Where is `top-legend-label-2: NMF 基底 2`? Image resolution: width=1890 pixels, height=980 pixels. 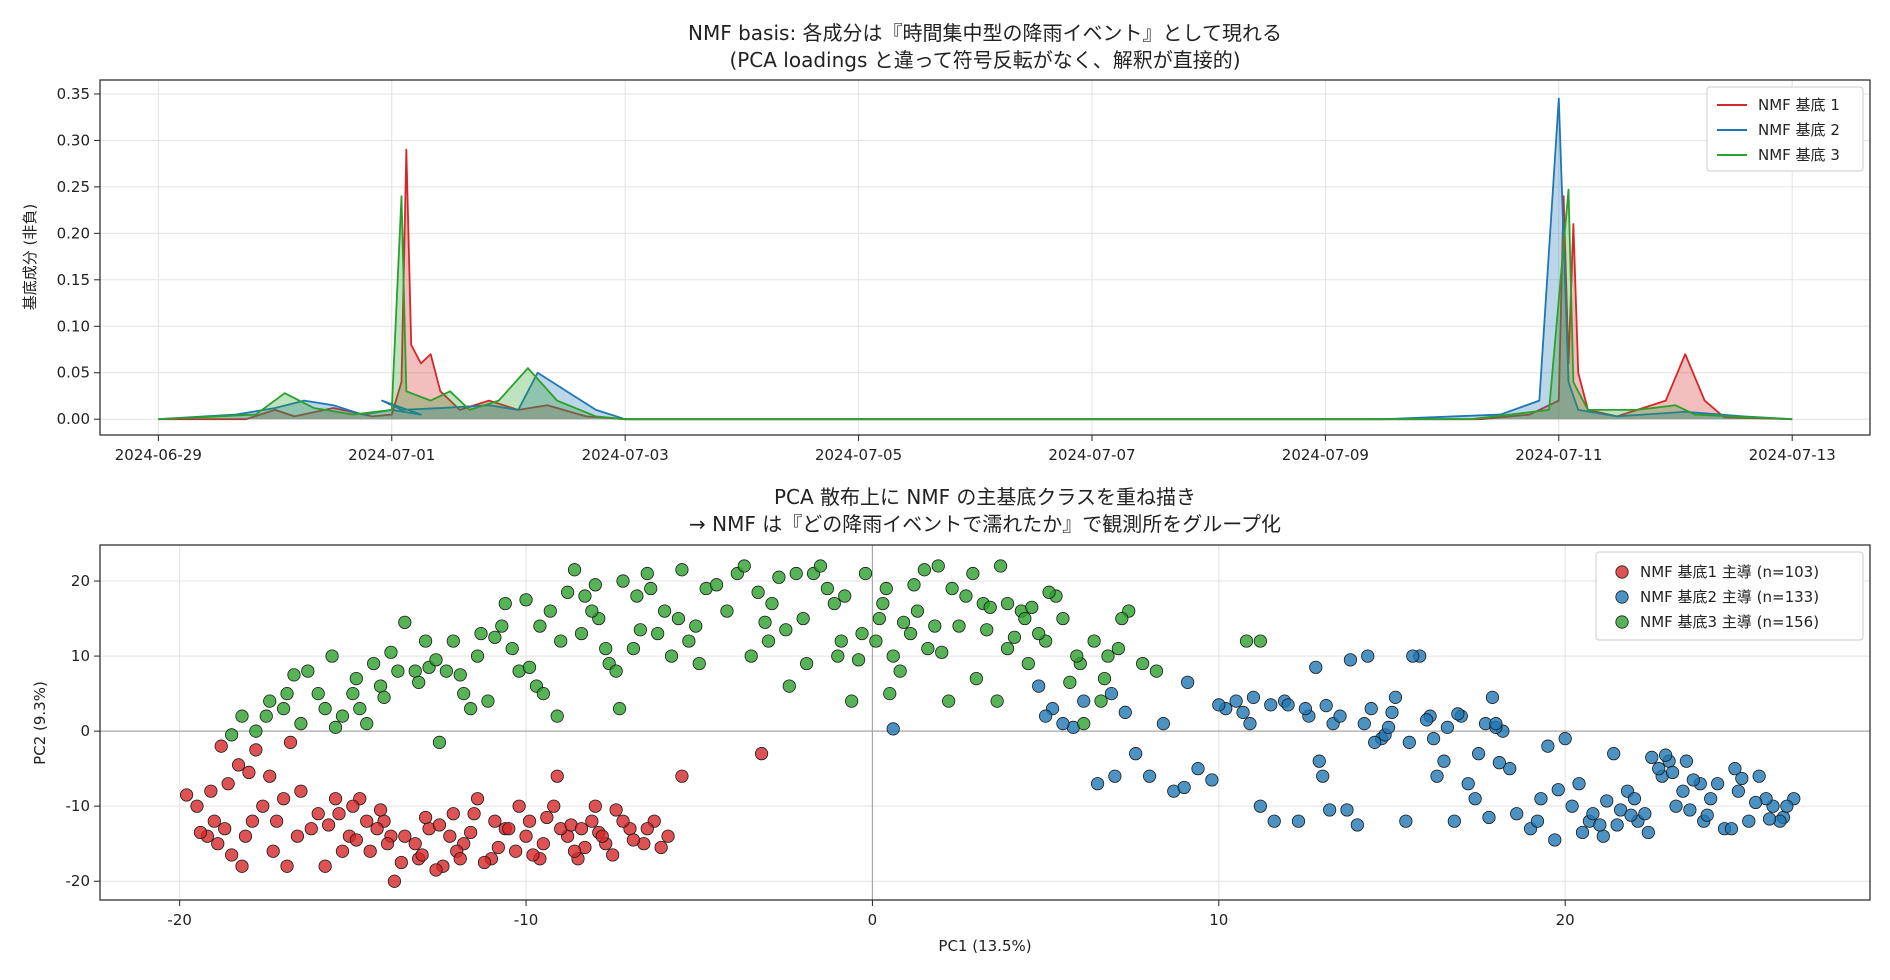 top-legend-label-2: NMF 基底 2 is located at coordinates (1799, 130).